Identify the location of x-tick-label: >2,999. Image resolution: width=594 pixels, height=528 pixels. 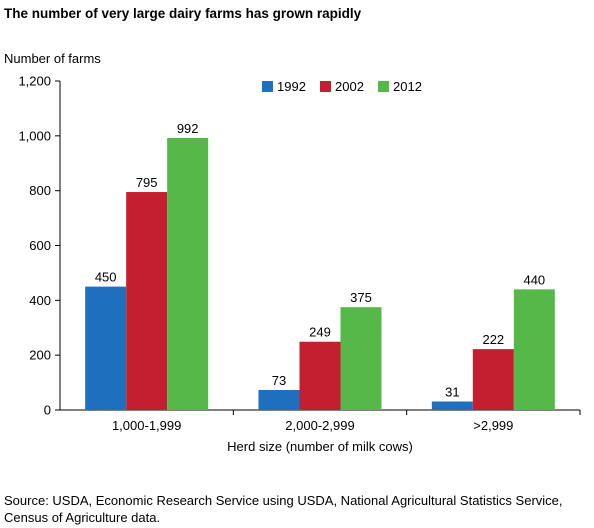
(493, 425).